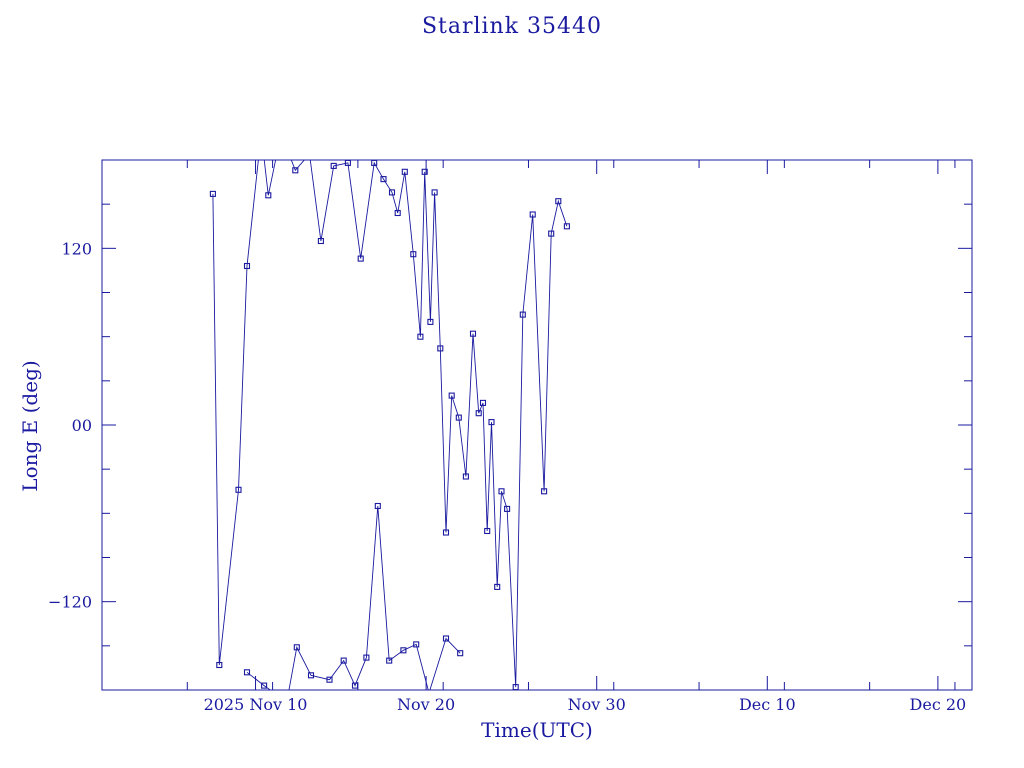 This screenshot has width=1024, height=768. What do you see at coordinates (82, 425) in the screenshot?
I see `y-tick-label: 00` at bounding box center [82, 425].